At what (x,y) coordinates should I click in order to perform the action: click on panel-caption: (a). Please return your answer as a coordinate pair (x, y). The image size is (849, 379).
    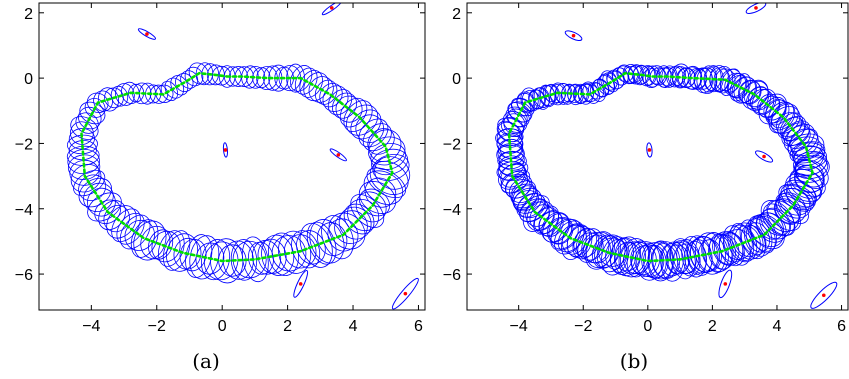
    Looking at the image, I should click on (206, 361).